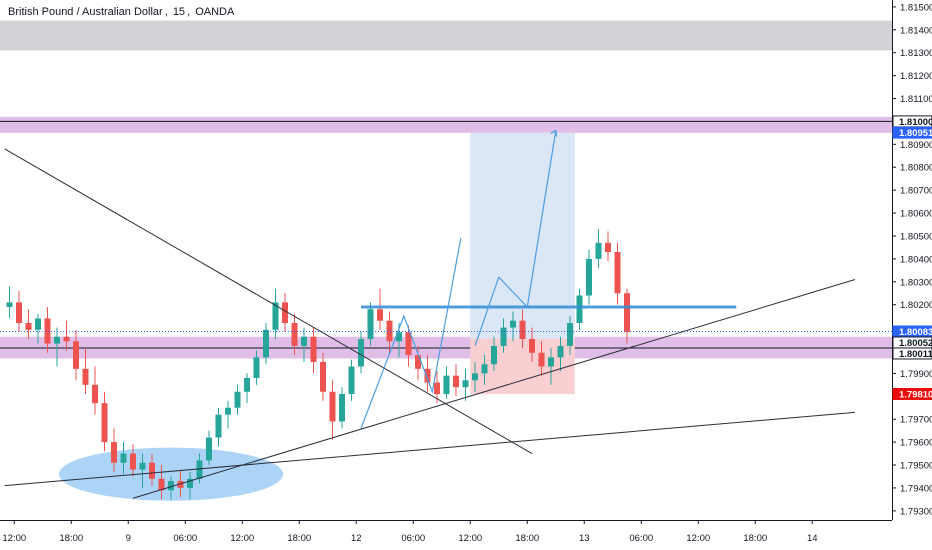  I want to click on price-badge-label: 1.80951, so click(915, 133).